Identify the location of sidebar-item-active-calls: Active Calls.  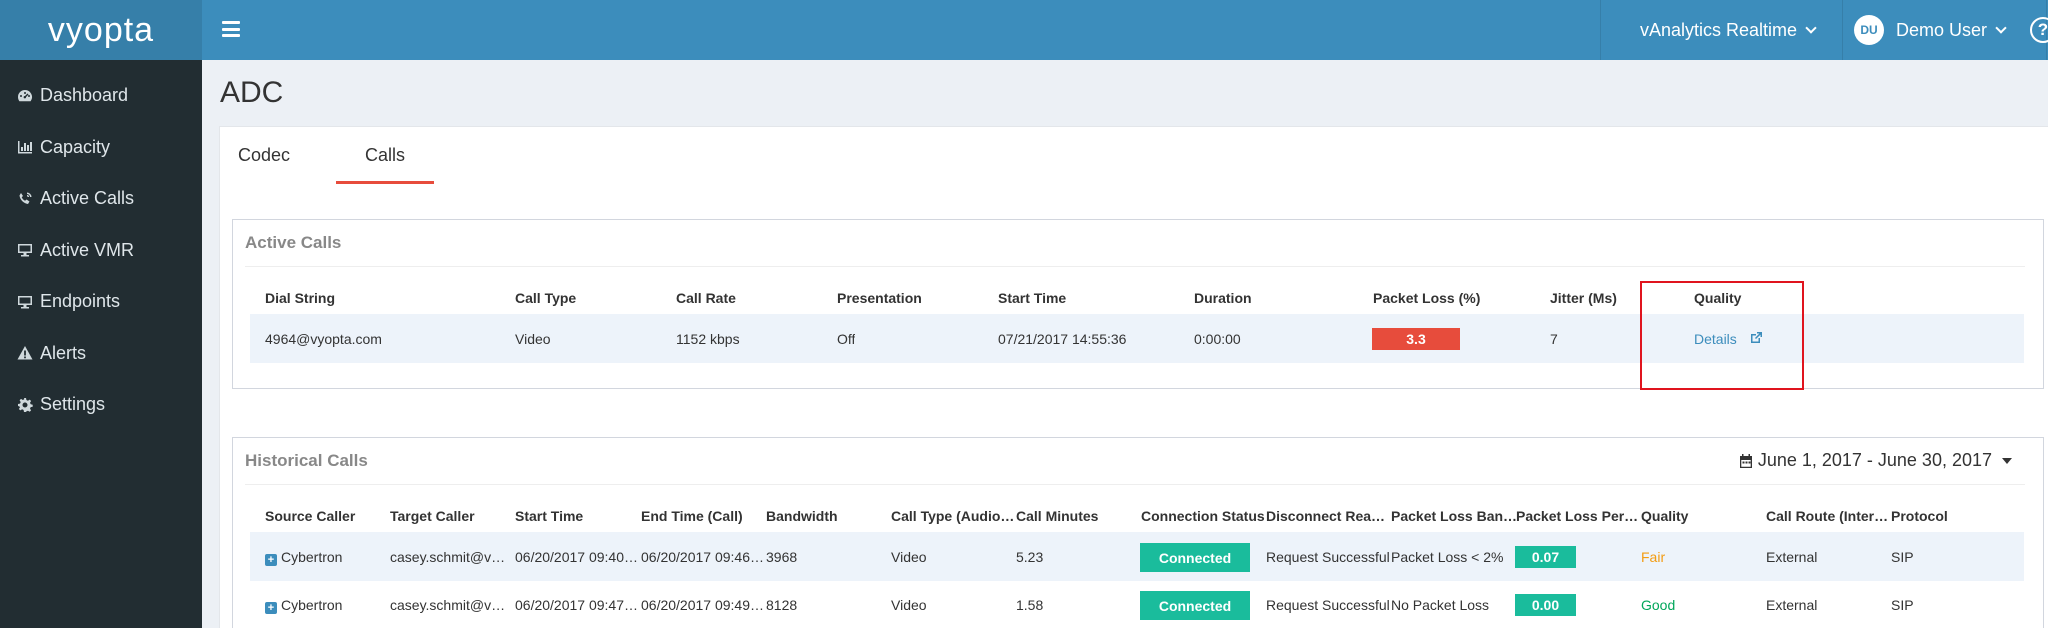
(101, 199).